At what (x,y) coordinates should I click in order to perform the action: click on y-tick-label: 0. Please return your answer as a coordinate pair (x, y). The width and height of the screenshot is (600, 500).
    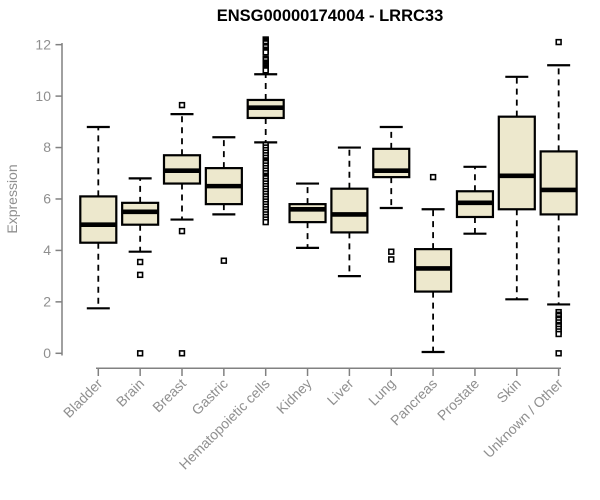
    Looking at the image, I should click on (47, 353).